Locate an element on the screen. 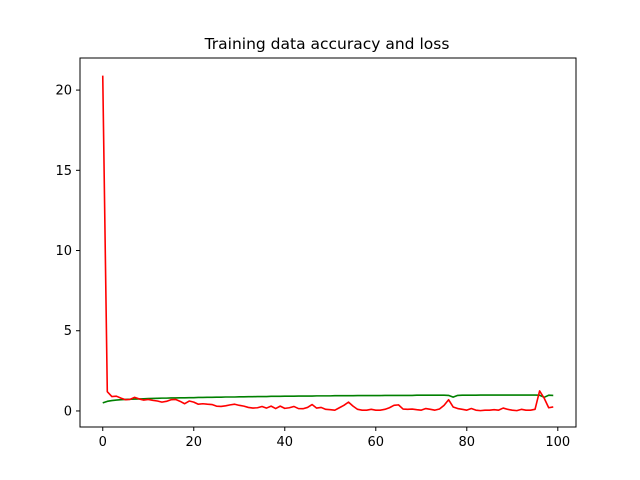  x-tick-label: 20 is located at coordinates (193, 442).